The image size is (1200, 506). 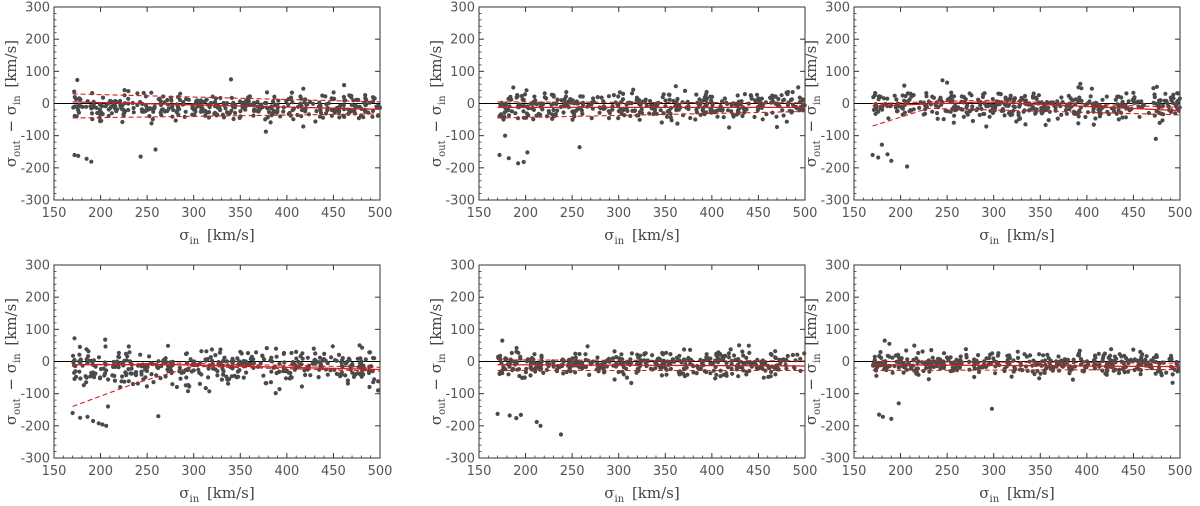 What do you see at coordinates (46, 104) in the screenshot?
I see `y-tick-label: 0` at bounding box center [46, 104].